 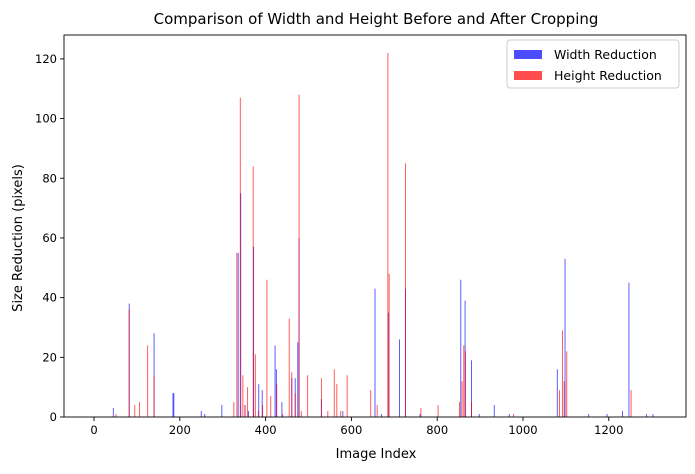 What do you see at coordinates (608, 430) in the screenshot?
I see `x-tick-label-6: 1200` at bounding box center [608, 430].